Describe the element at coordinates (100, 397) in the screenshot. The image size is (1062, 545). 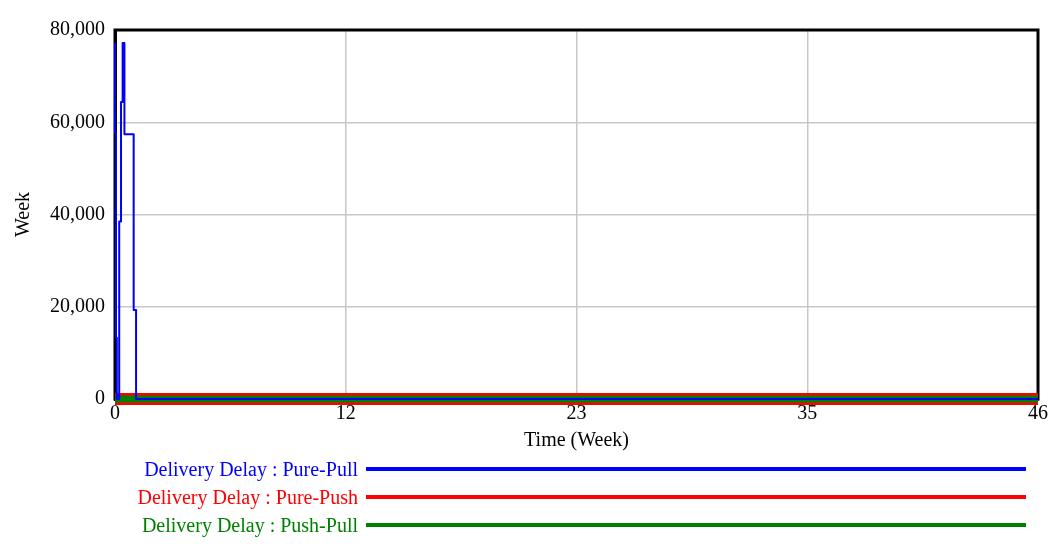
I see `y-tick-label: 0` at that location.